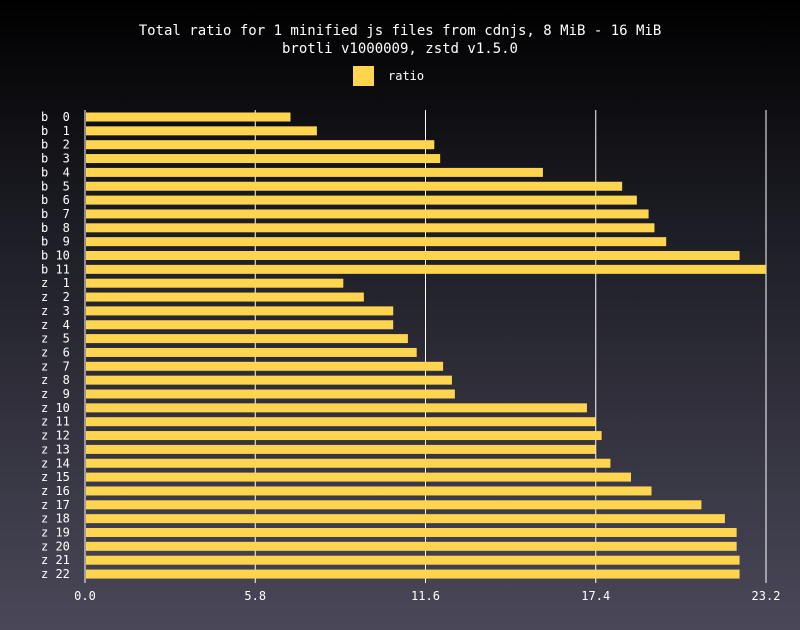  Describe the element at coordinates (55, 172) in the screenshot. I see `category-label: b 4` at that location.